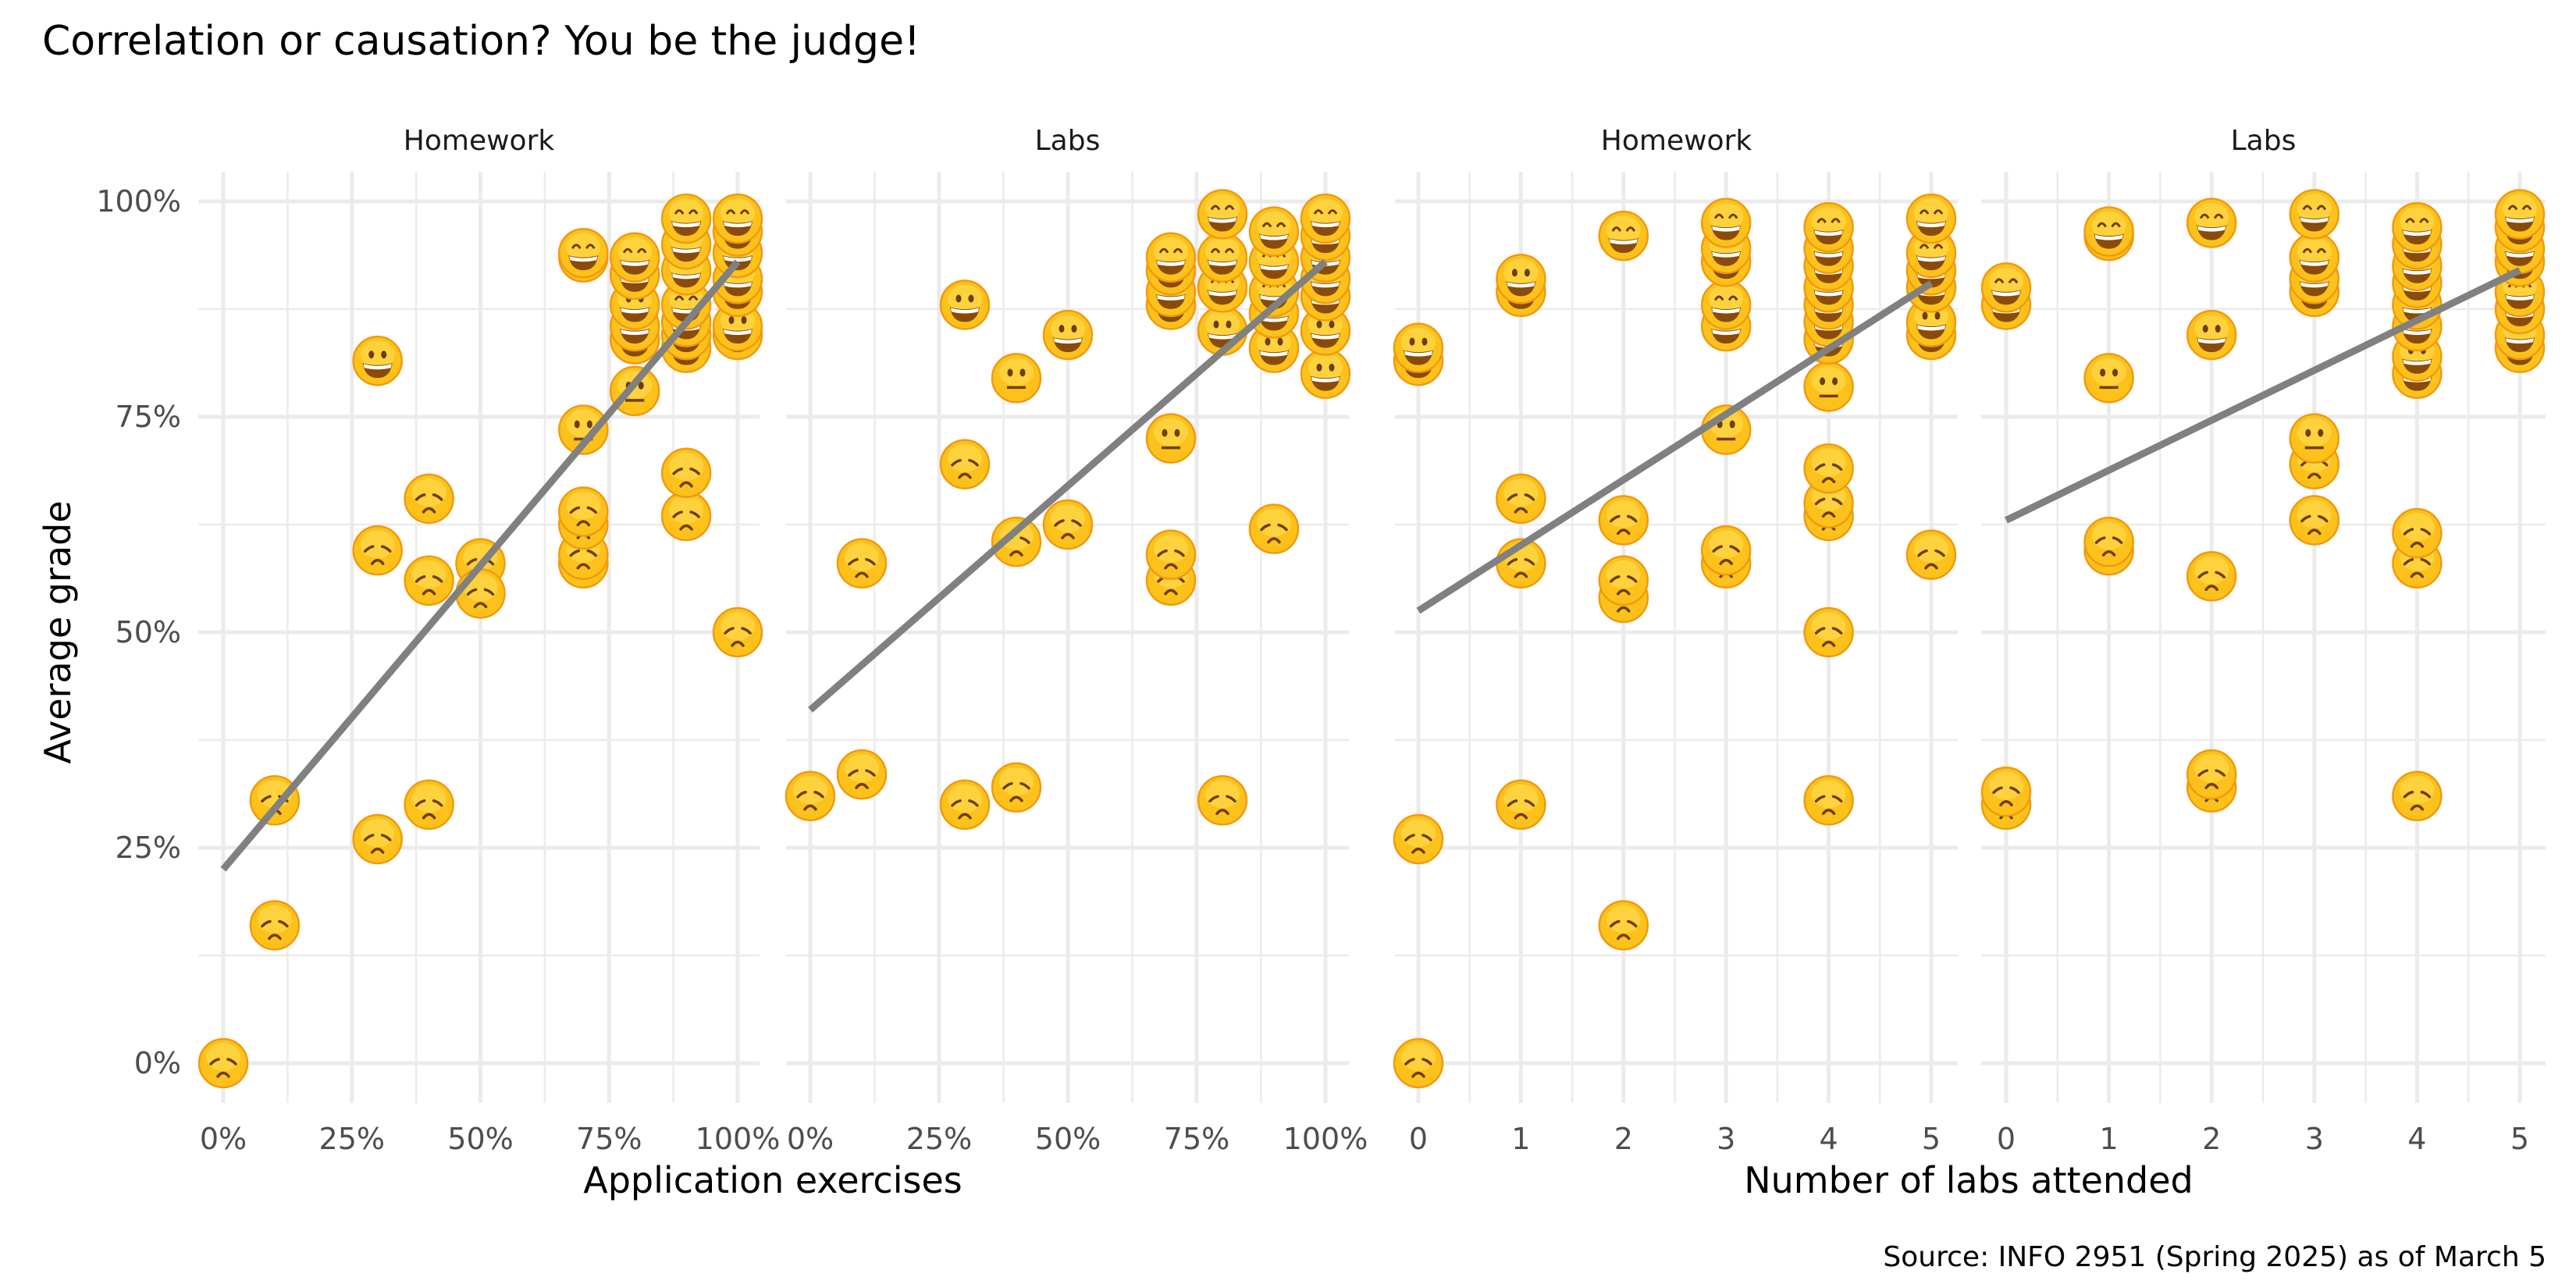  I want to click on facet-strip-label: Homework, so click(479, 141).